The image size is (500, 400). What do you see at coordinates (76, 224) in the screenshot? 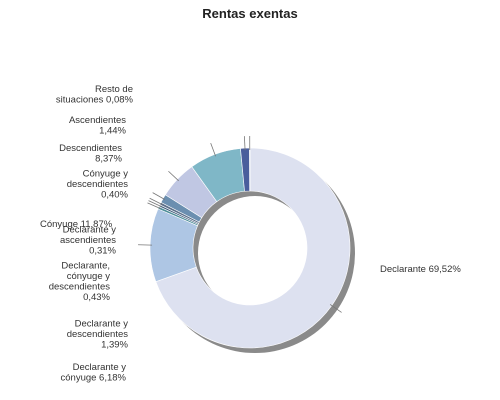
I see `slice-label: Cónyuge 11,87%` at bounding box center [76, 224].